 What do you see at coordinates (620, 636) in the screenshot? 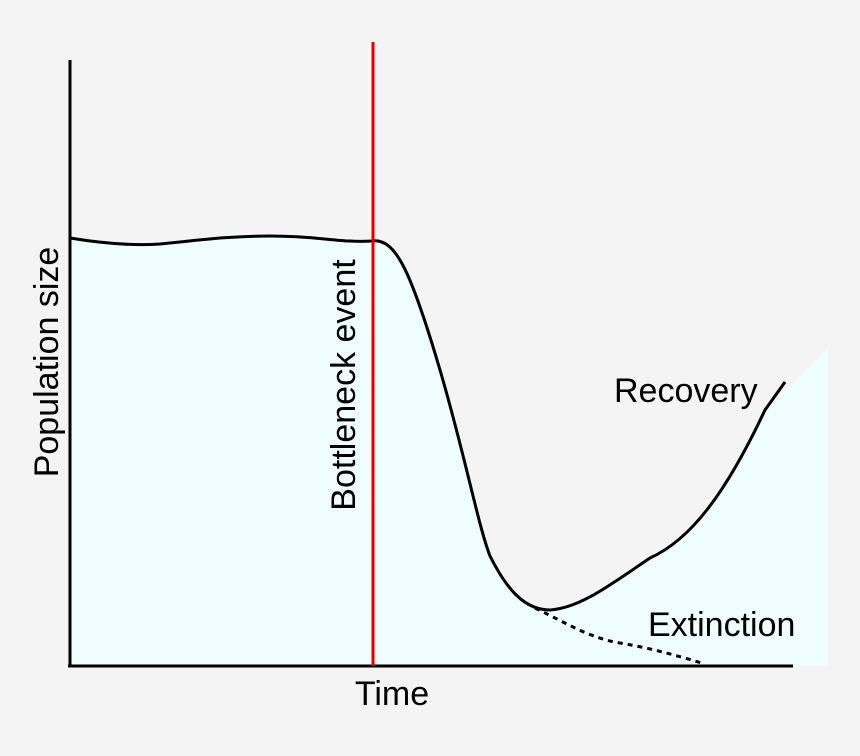
I see `extinction-curve` at bounding box center [620, 636].